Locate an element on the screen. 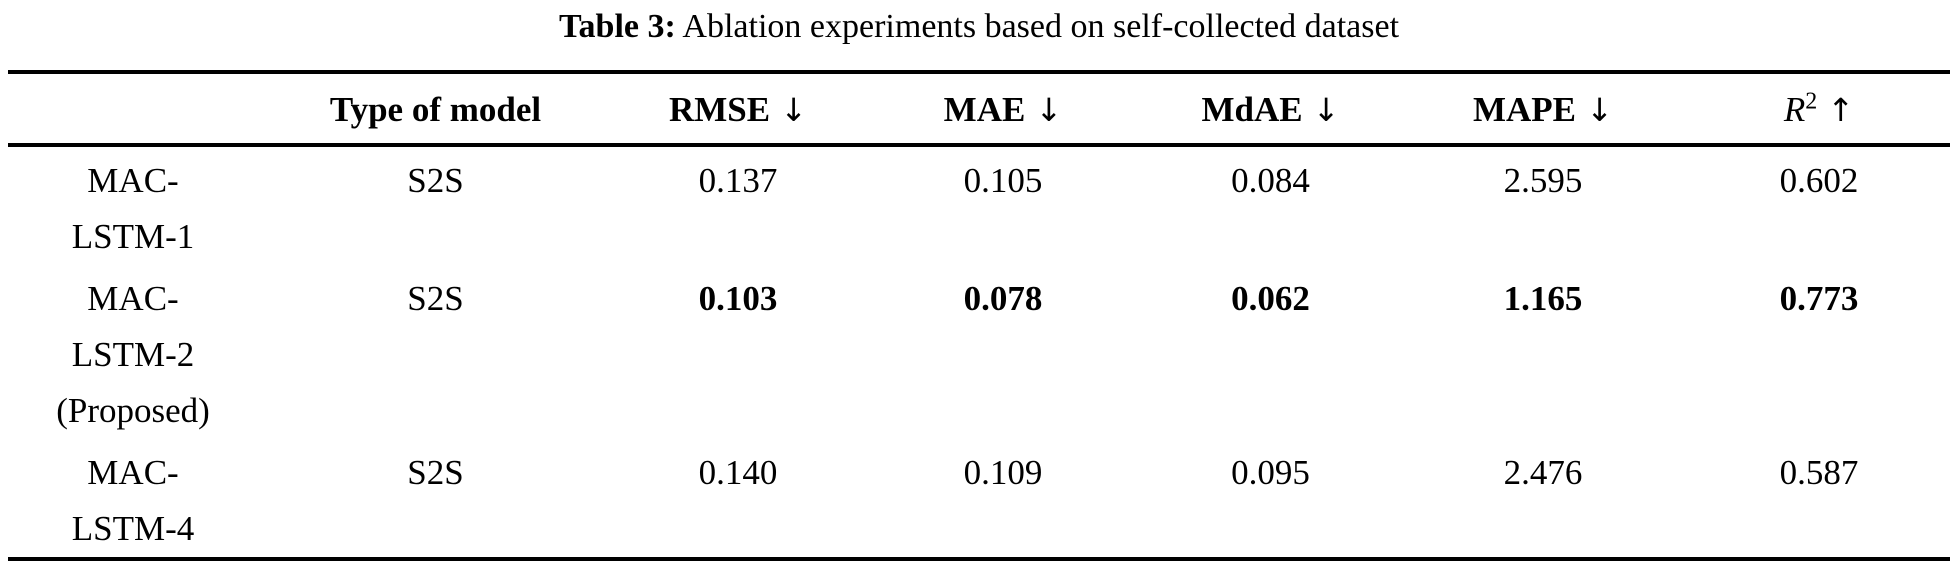  column-header-label: RMSE is located at coordinates (719, 109).